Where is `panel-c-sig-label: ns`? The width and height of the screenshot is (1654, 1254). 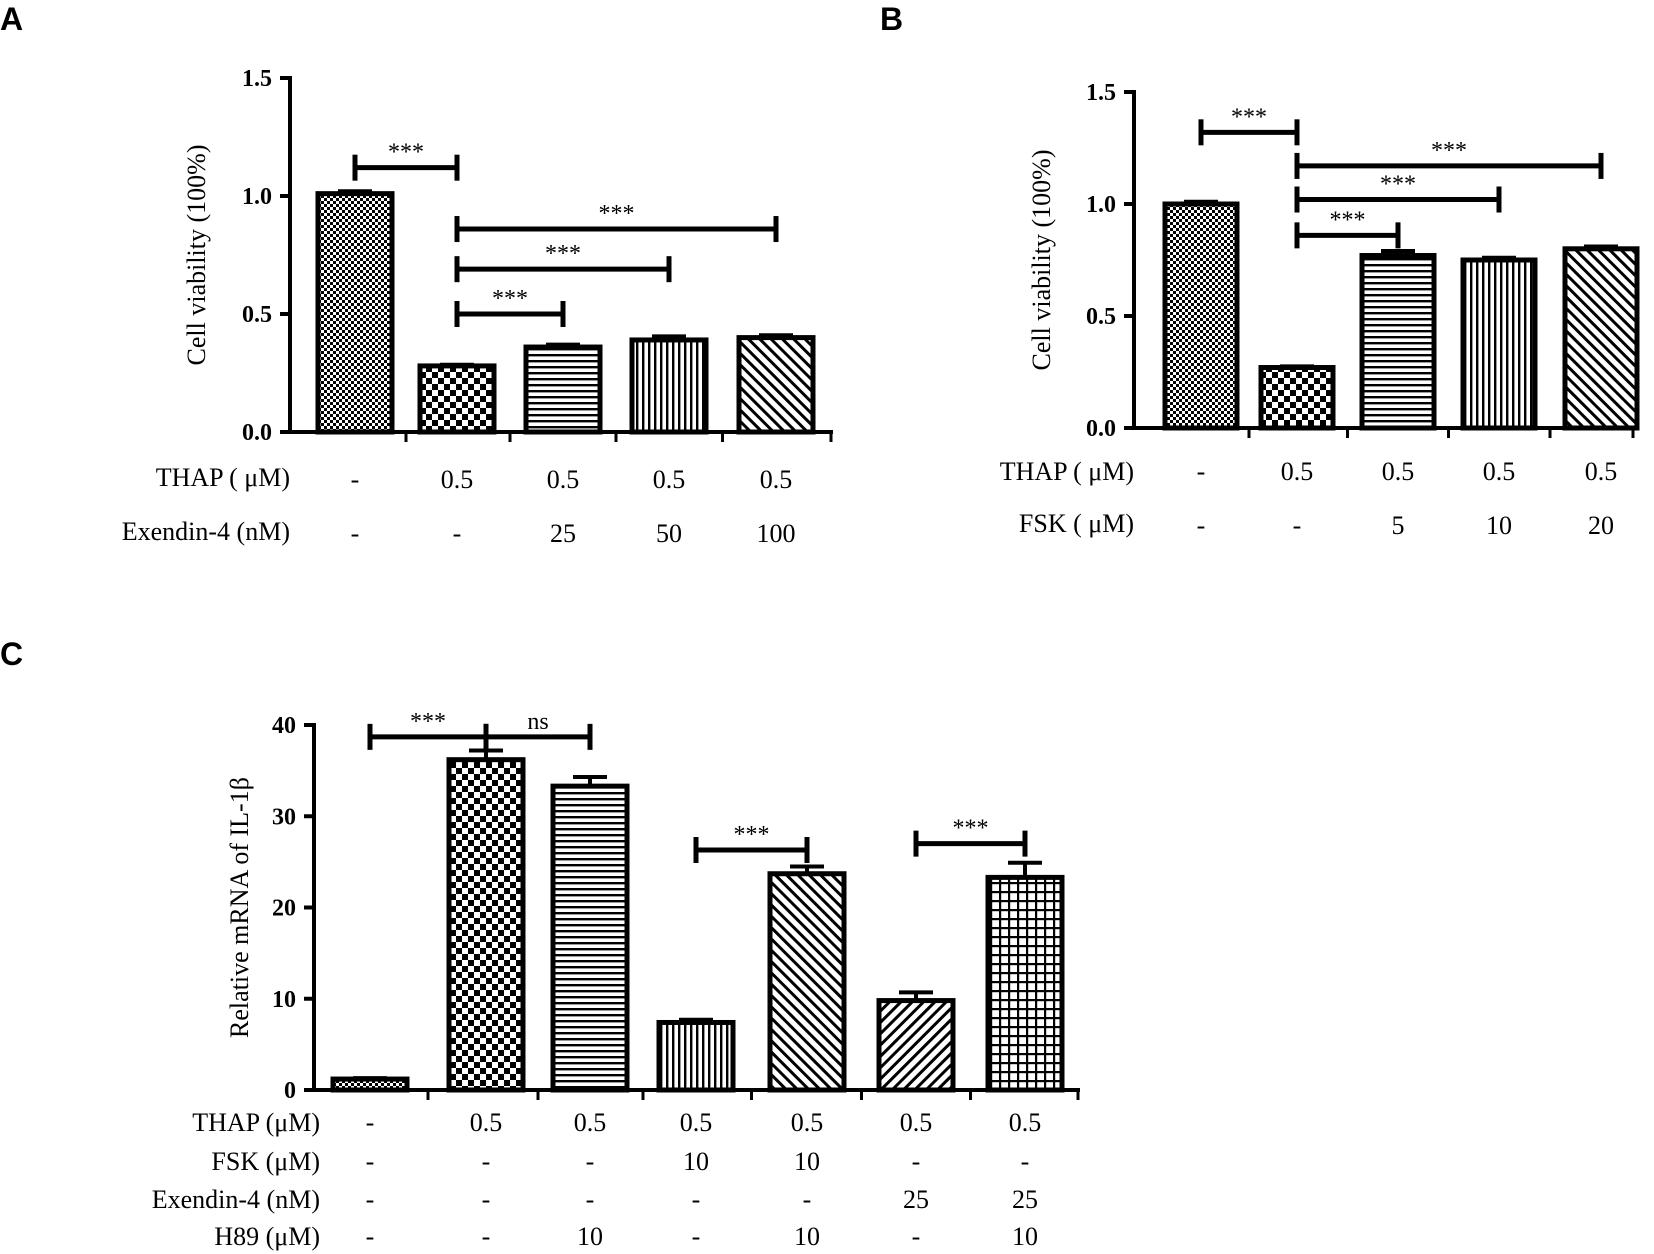 panel-c-sig-label: ns is located at coordinates (537, 722).